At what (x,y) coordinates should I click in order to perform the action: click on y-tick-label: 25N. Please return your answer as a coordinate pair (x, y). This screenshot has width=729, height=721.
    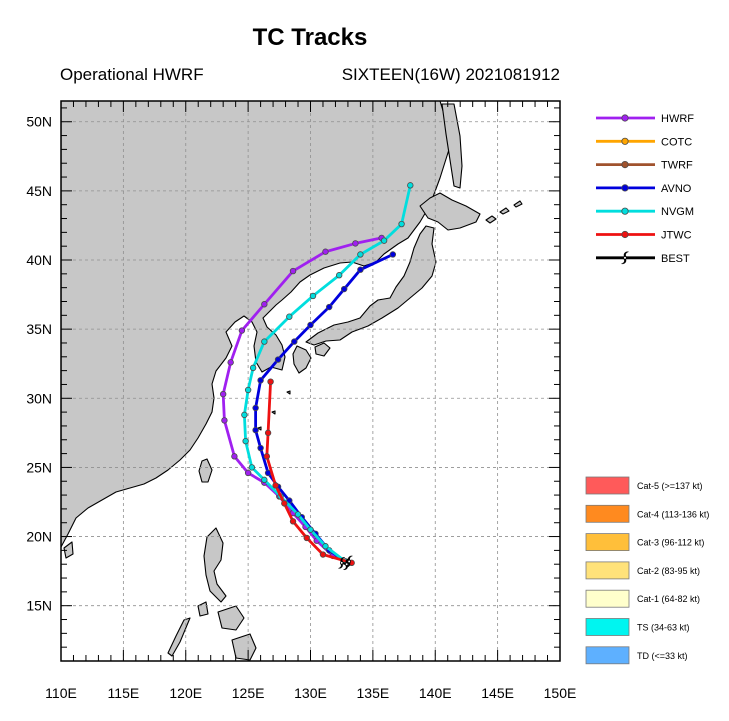
    Looking at the image, I should click on (39, 467).